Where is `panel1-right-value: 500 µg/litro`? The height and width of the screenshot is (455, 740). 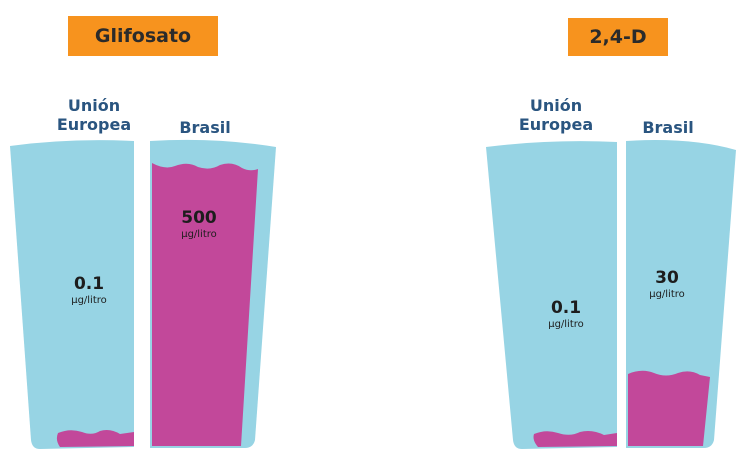
panel1-right-value: 500 µg/litro is located at coordinates (199, 224).